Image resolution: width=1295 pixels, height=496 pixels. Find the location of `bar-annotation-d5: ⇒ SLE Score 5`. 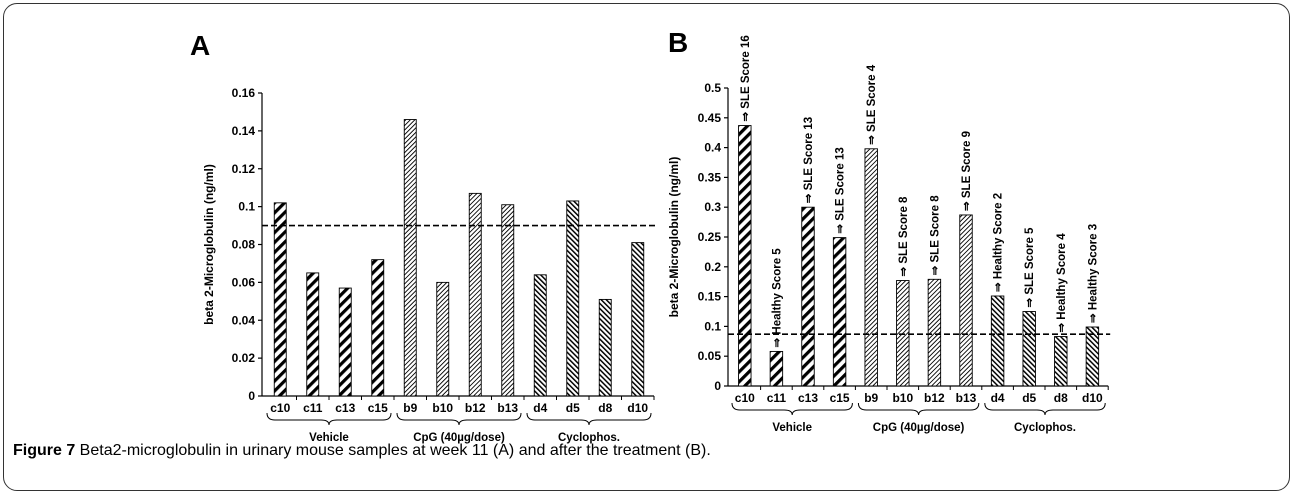

bar-annotation-d5: ⇒ SLE Score 5 is located at coordinates (1030, 267).